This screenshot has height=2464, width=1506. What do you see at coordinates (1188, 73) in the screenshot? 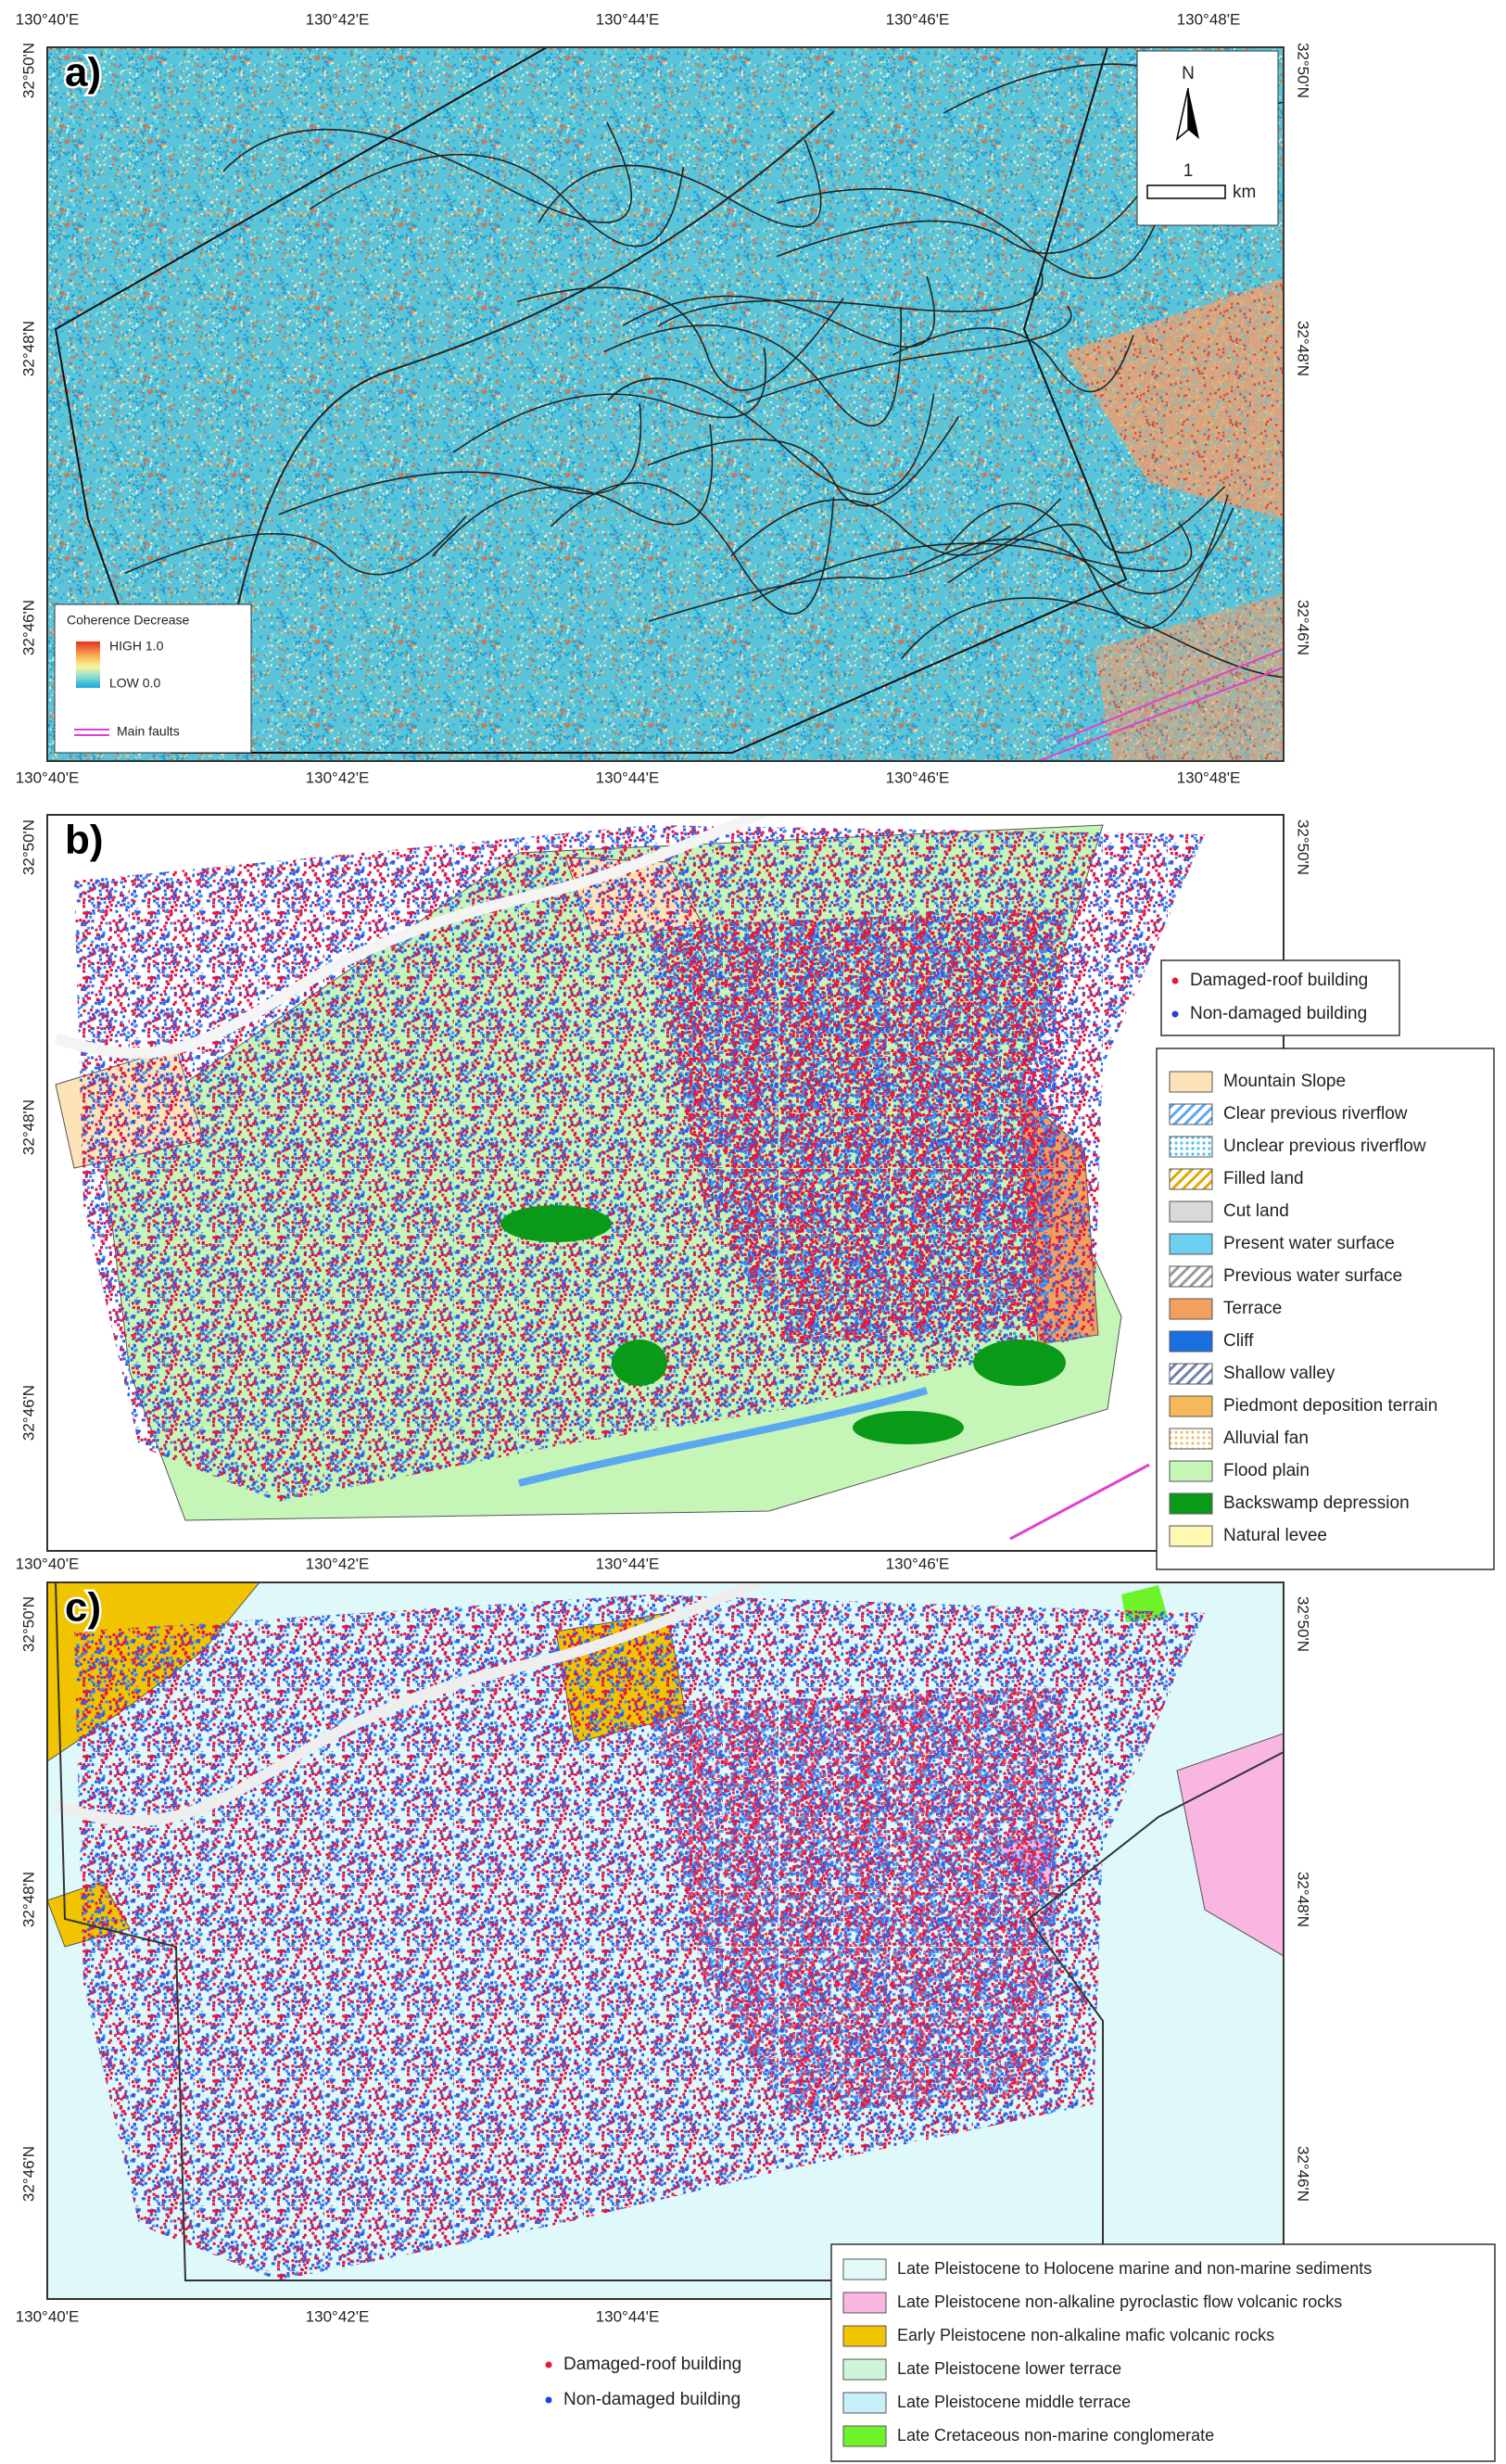
I see `north-label: N` at bounding box center [1188, 73].